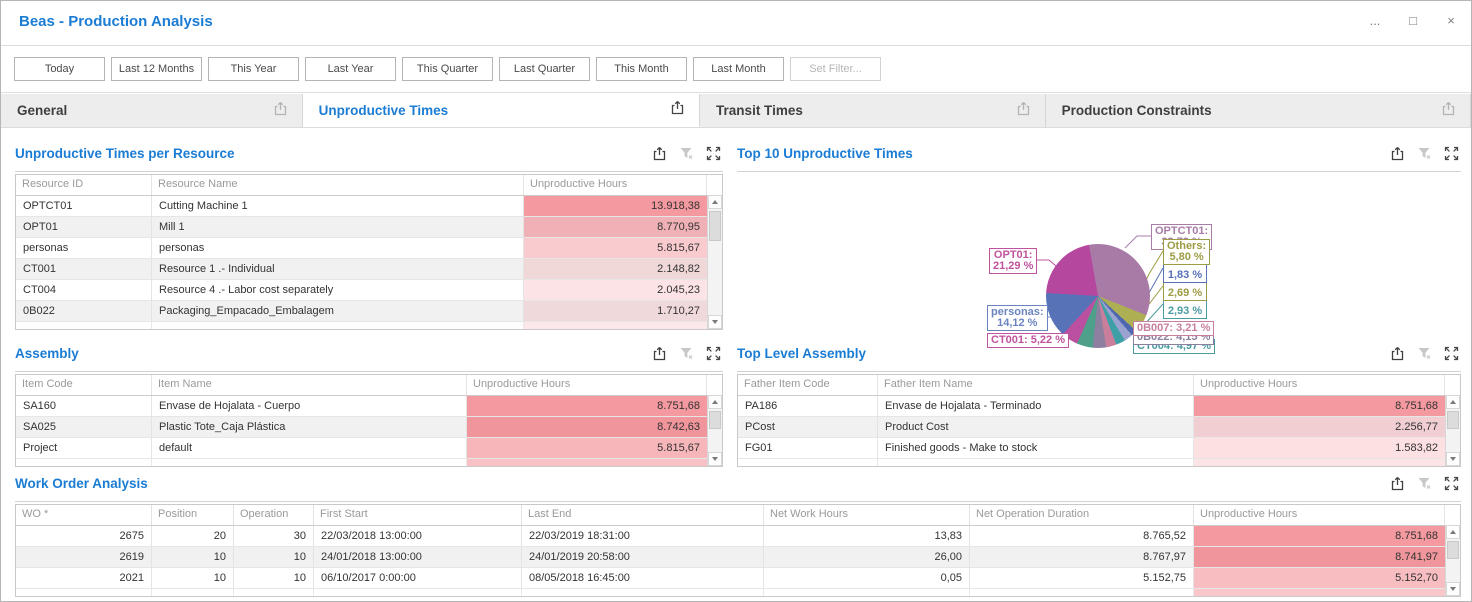 Image resolution: width=1472 pixels, height=602 pixels. Describe the element at coordinates (418, 515) in the screenshot. I see `column-header-first-start: First Start` at that location.